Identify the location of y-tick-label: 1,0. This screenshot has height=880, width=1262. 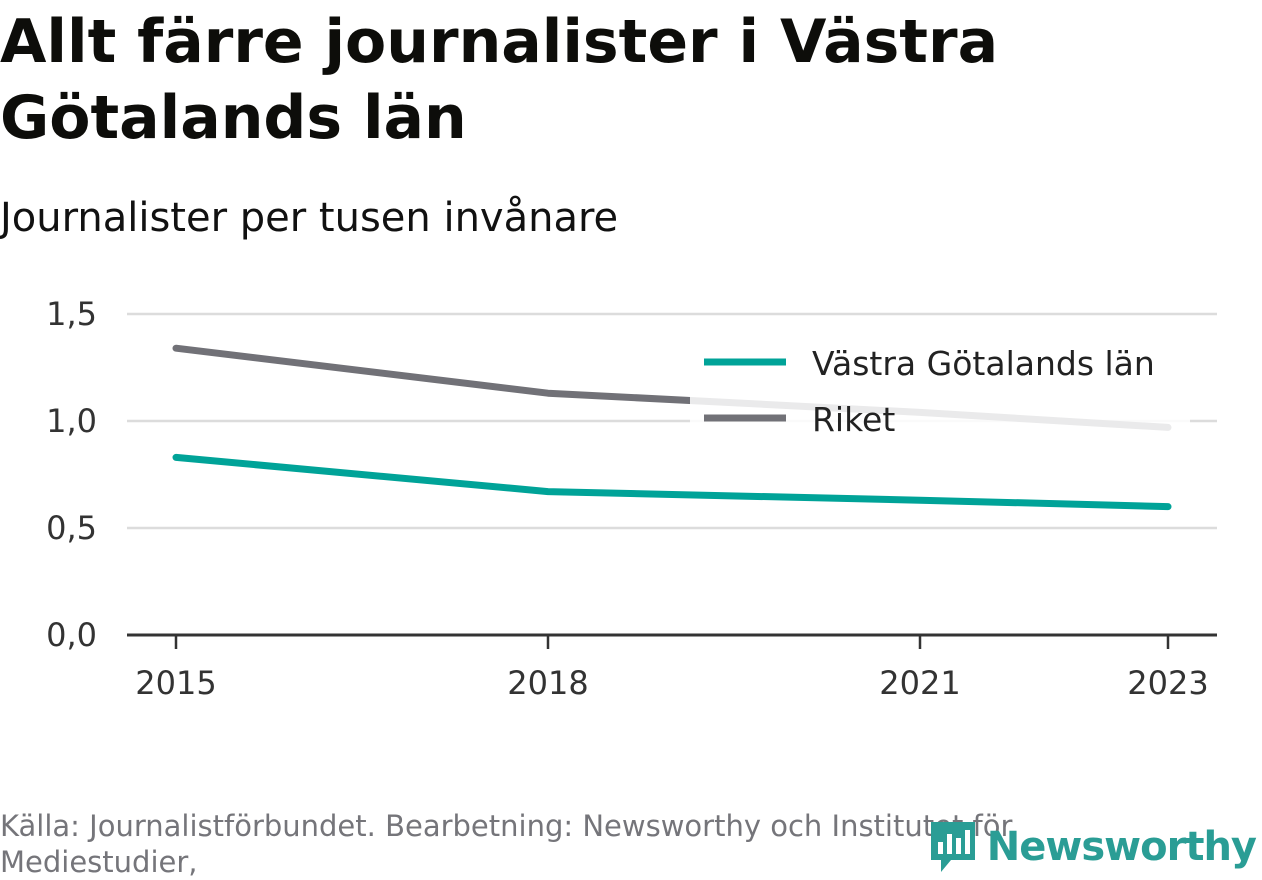
(71, 421).